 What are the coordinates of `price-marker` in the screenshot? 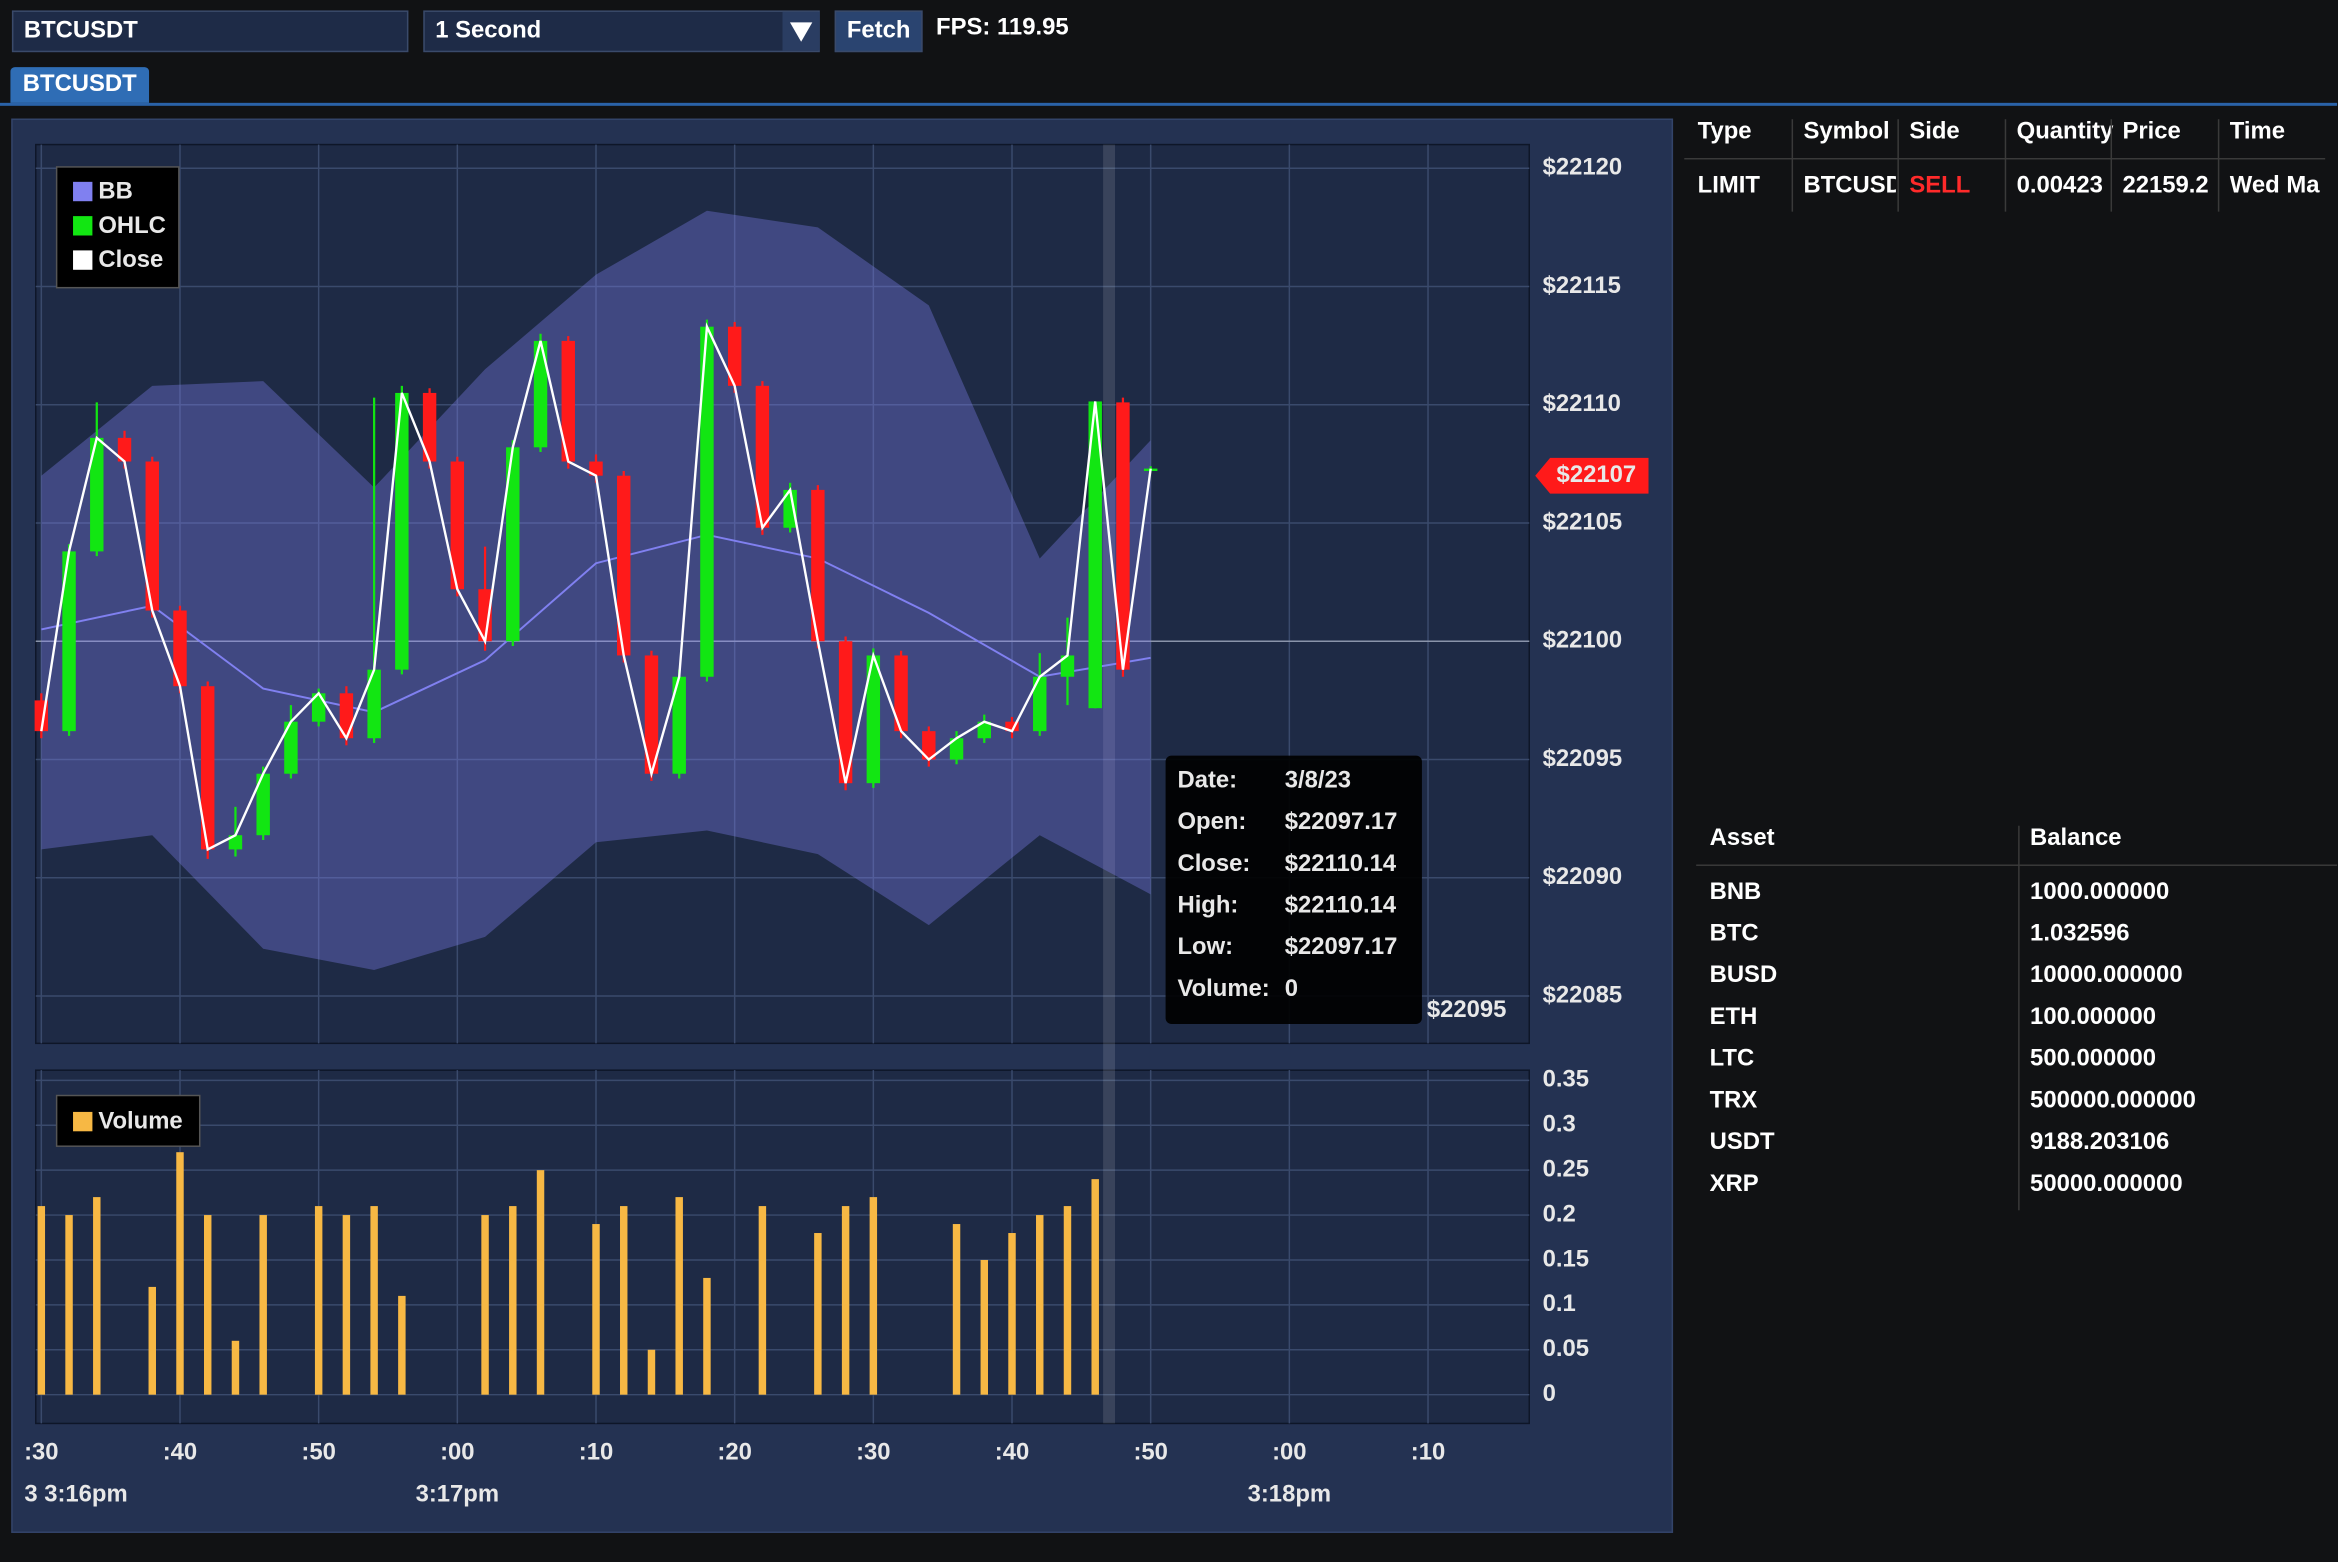 It's located at (1592, 475).